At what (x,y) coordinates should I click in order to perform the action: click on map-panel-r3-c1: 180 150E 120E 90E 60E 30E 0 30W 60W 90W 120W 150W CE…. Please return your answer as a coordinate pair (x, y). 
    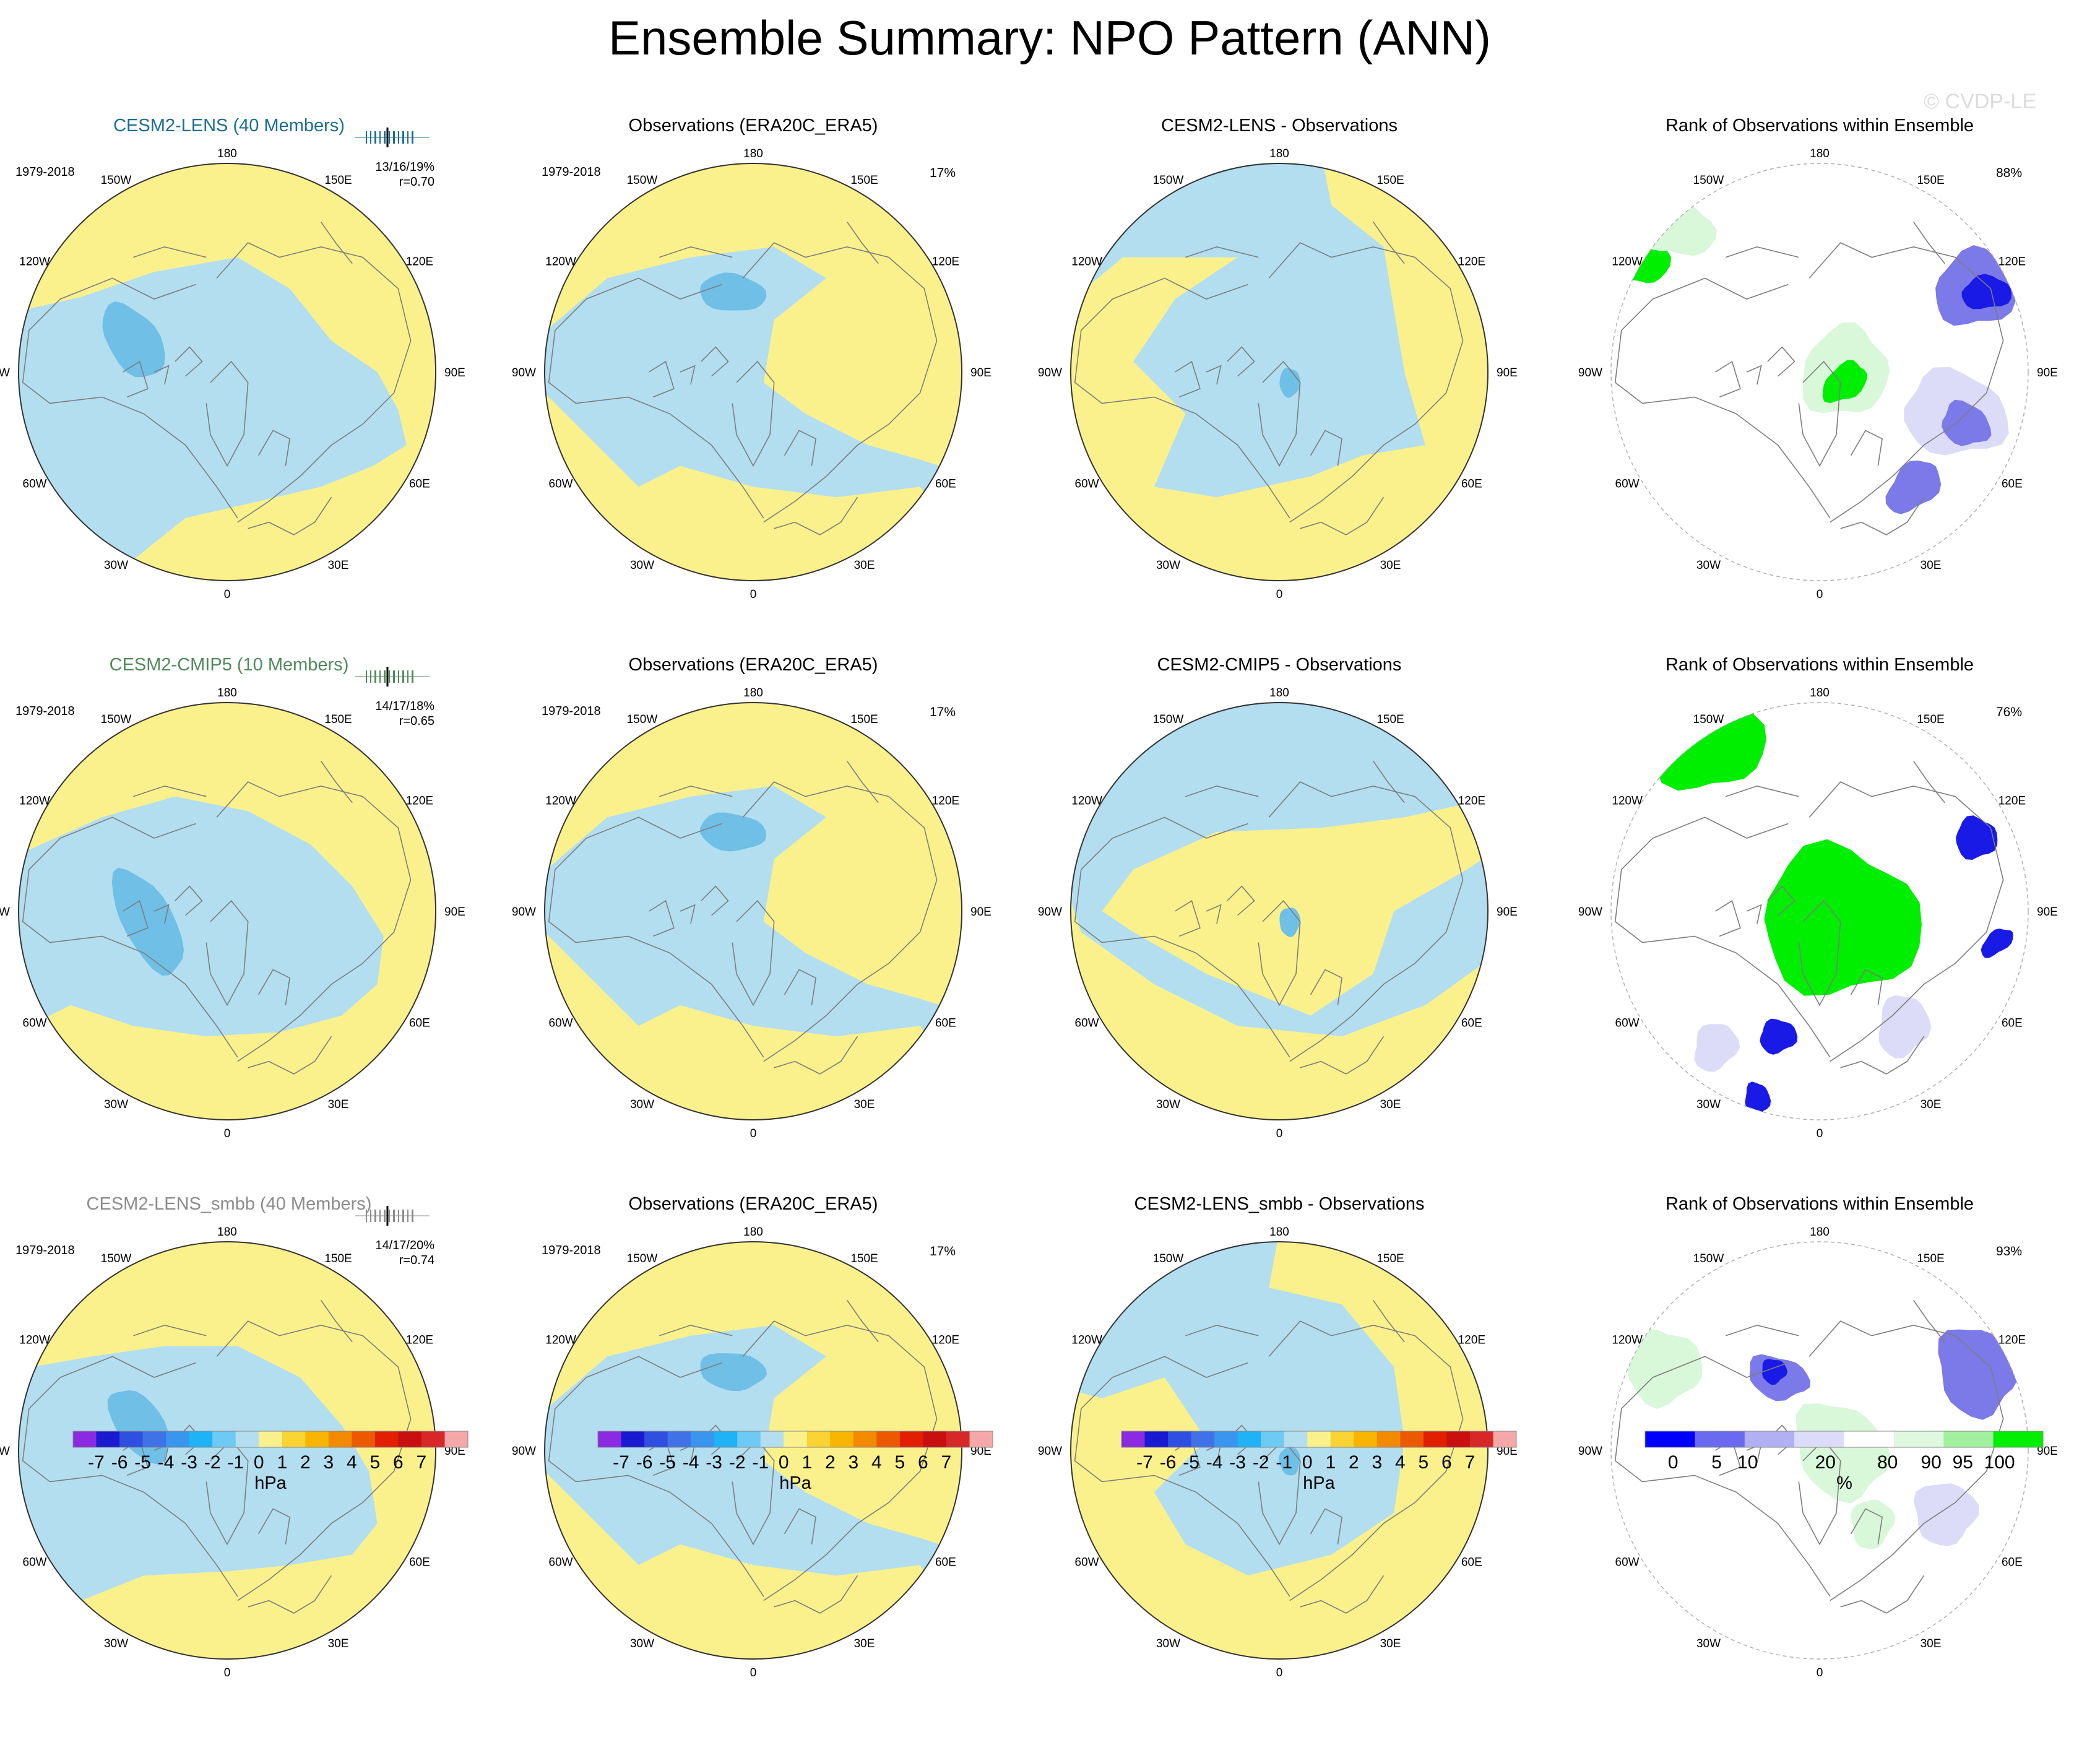
    Looking at the image, I should click on (232, 1436).